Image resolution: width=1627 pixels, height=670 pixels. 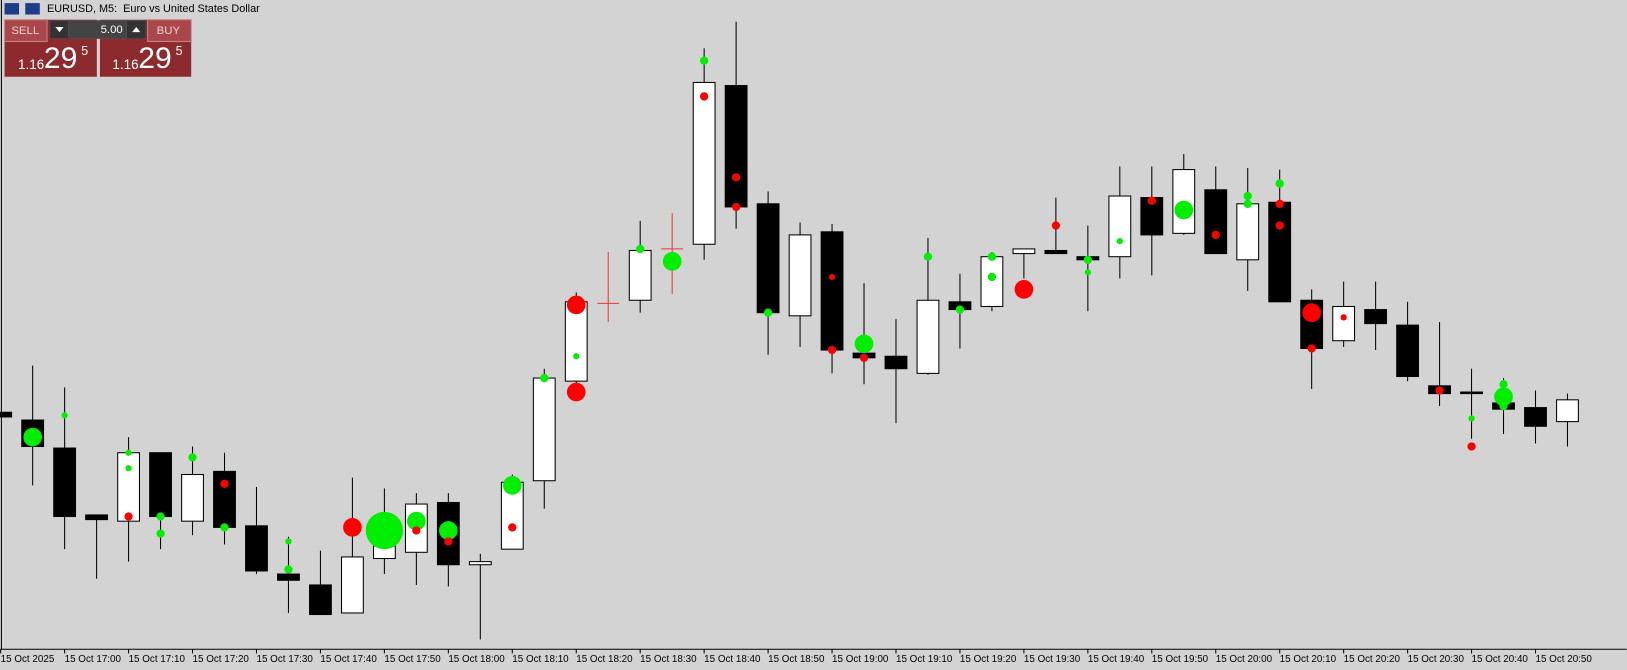 I want to click on x-tick-label: 15 Oct 19:40, so click(x=1116, y=659).